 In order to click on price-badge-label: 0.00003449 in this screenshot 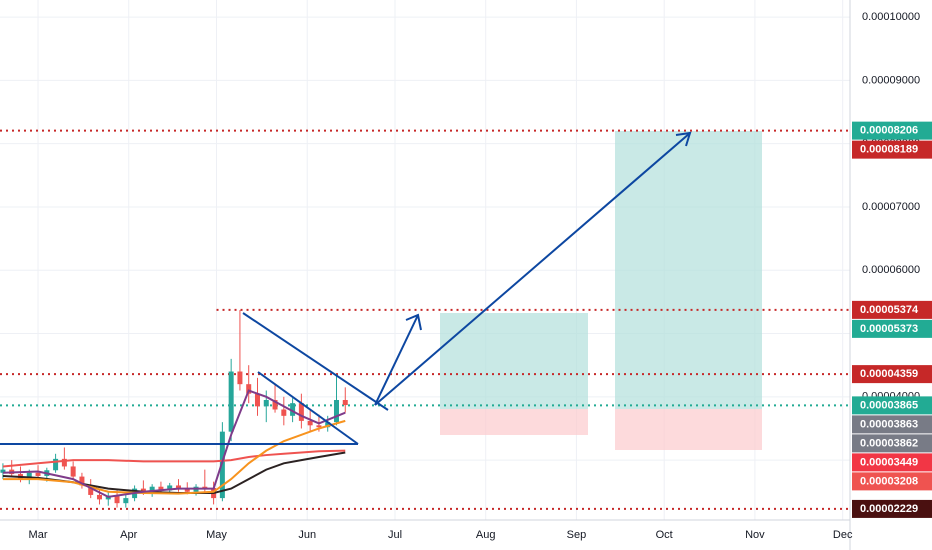, I will do `click(889, 462)`.